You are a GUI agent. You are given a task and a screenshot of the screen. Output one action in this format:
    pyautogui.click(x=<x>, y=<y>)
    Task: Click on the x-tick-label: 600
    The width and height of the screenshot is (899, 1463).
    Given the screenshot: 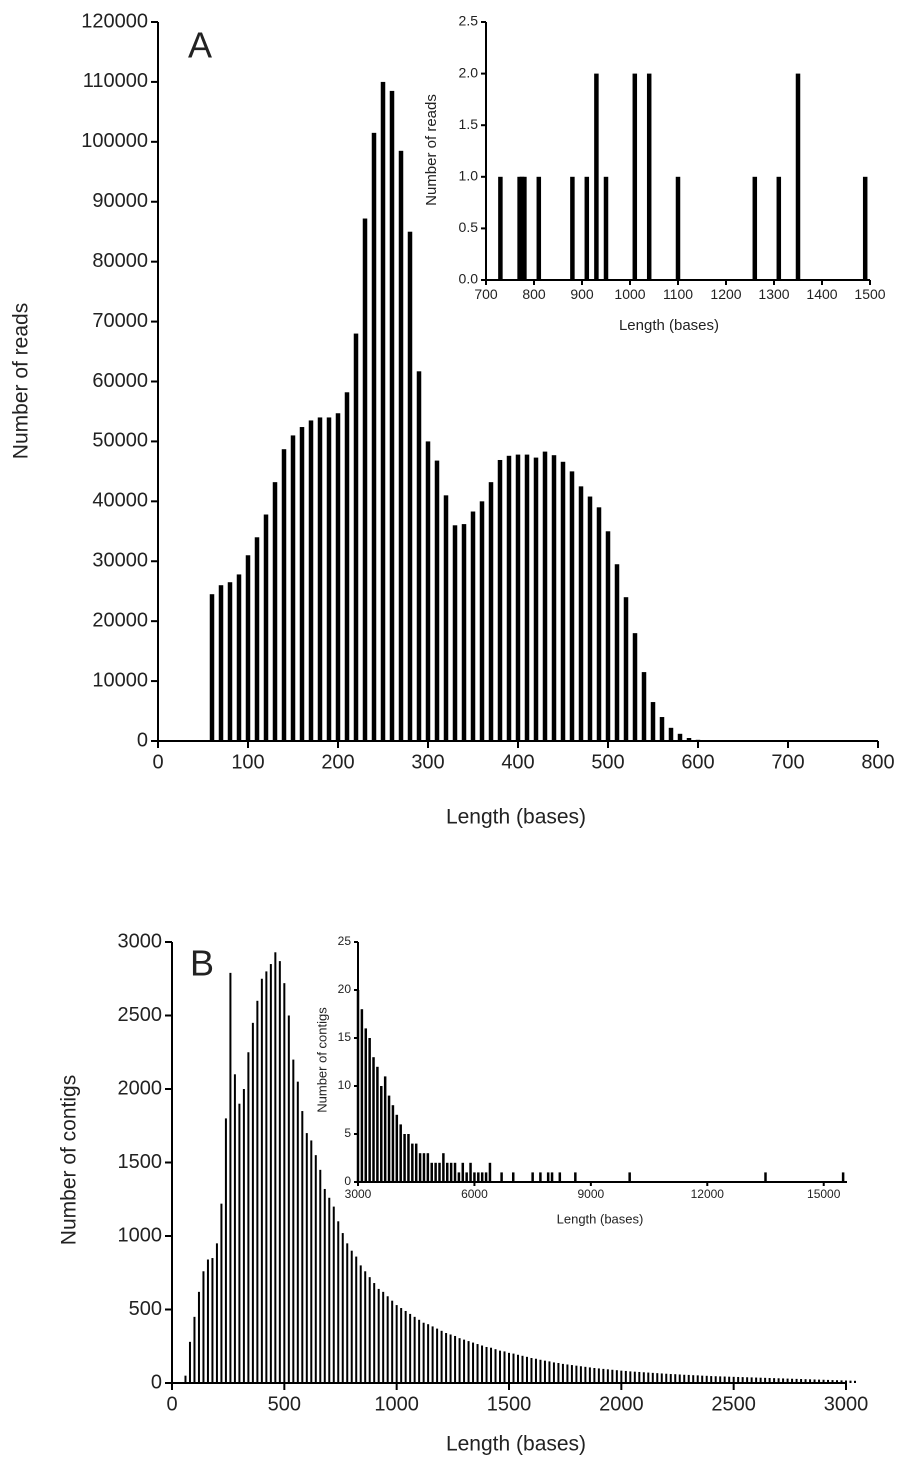 What is the action you would take?
    pyautogui.click(x=697, y=762)
    